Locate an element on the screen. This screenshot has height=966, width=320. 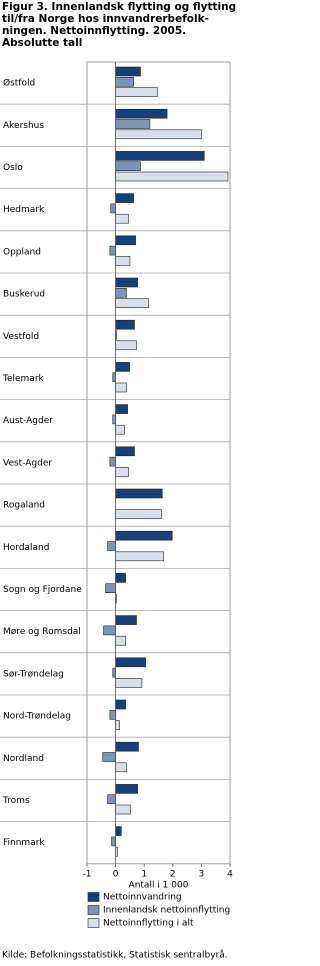
category-label: Finnmark is located at coordinates (24, 843).